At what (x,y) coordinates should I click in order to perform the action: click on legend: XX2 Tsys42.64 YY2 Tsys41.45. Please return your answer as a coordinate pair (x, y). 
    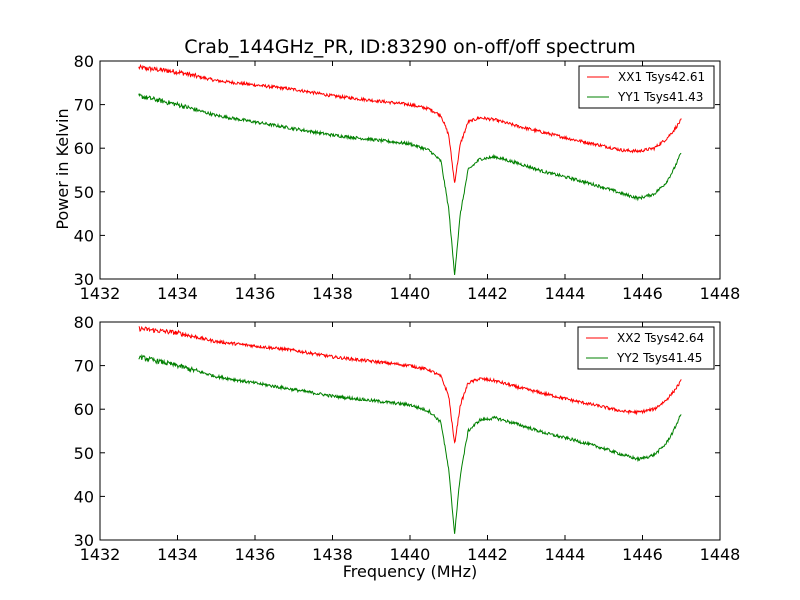
    Looking at the image, I should click on (646, 348).